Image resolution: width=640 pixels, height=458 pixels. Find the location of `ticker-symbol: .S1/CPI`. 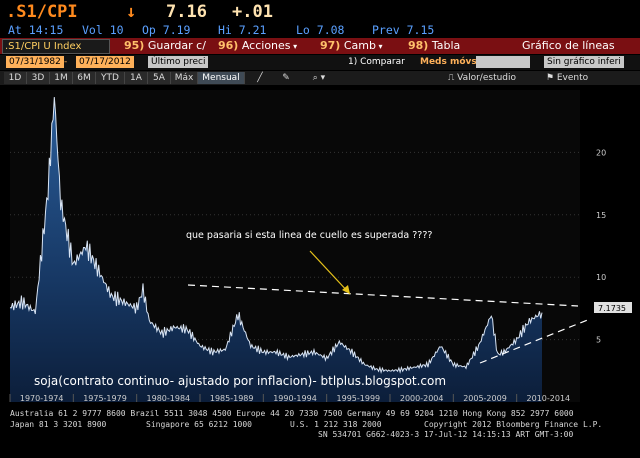

ticker-symbol: .S1/CPI is located at coordinates (42, 12).